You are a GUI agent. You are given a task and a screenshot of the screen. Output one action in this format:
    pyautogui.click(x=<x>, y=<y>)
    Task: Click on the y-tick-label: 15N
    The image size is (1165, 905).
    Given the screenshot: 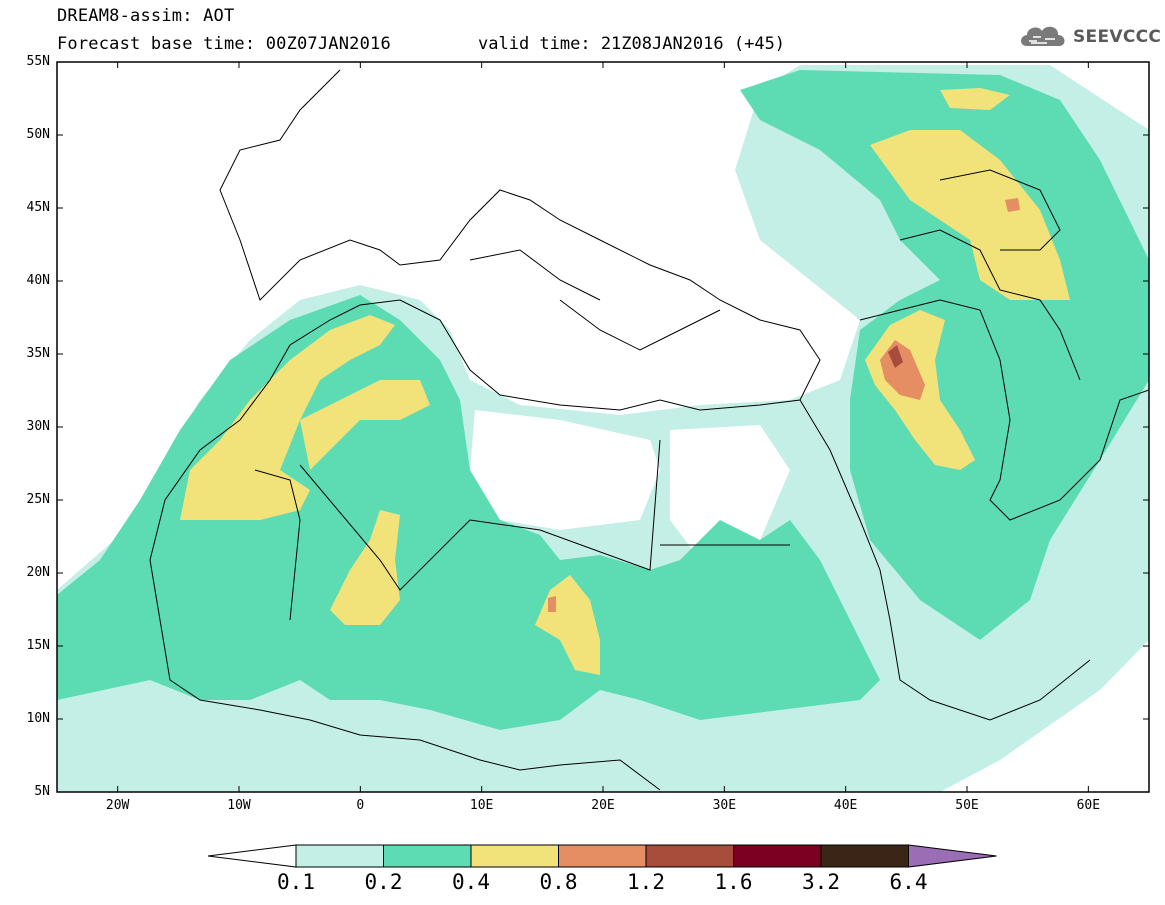 What is the action you would take?
    pyautogui.click(x=38, y=645)
    